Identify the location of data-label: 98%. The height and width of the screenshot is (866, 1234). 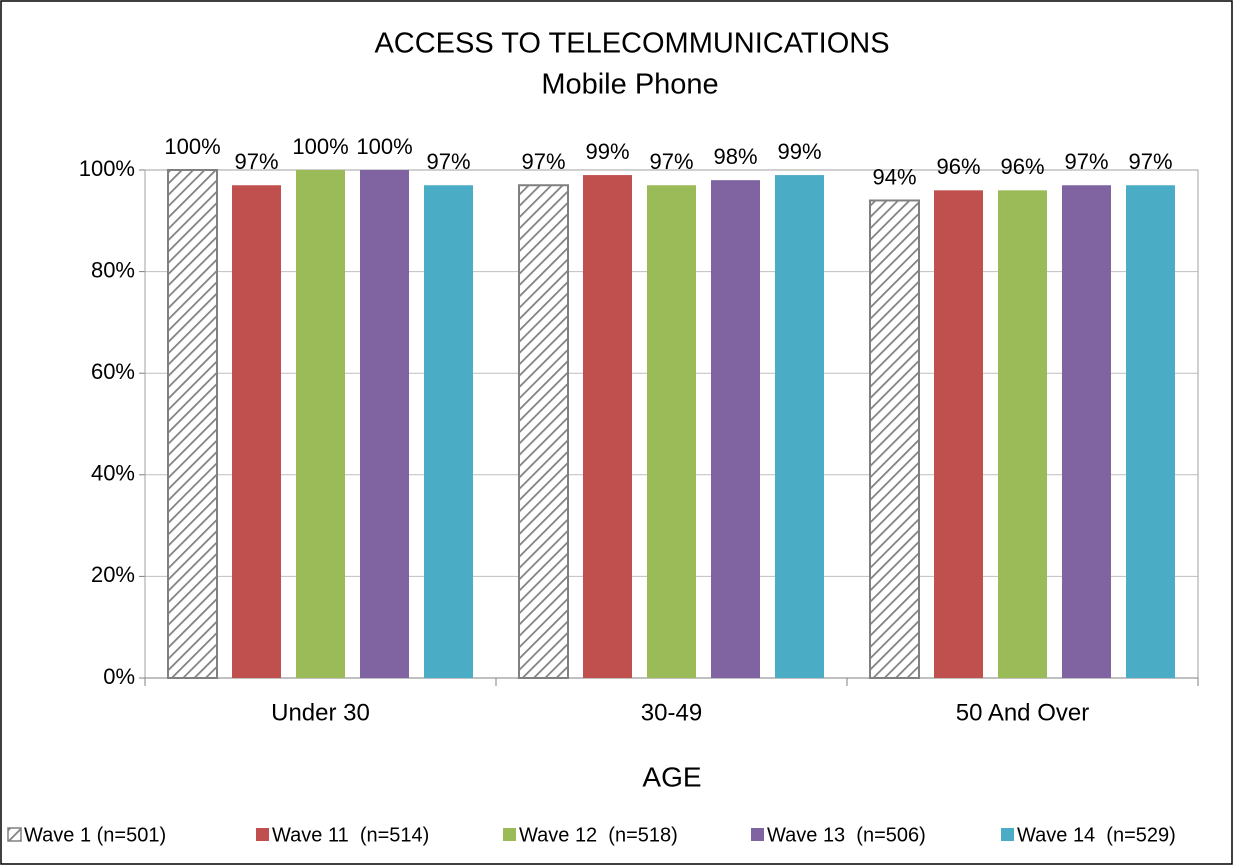
(735, 156).